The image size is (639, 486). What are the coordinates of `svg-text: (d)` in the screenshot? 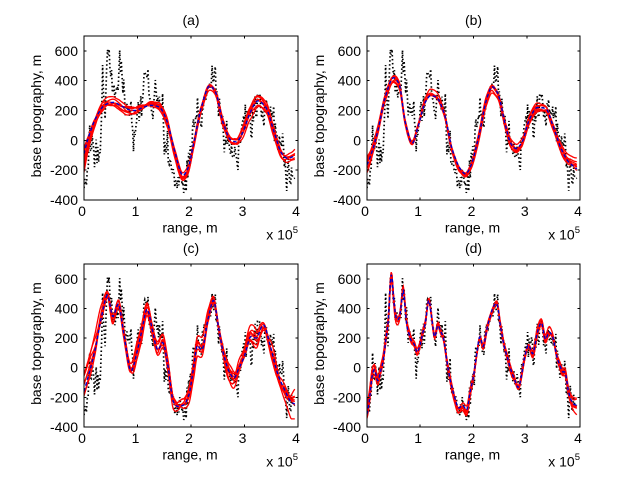 It's located at (473, 248).